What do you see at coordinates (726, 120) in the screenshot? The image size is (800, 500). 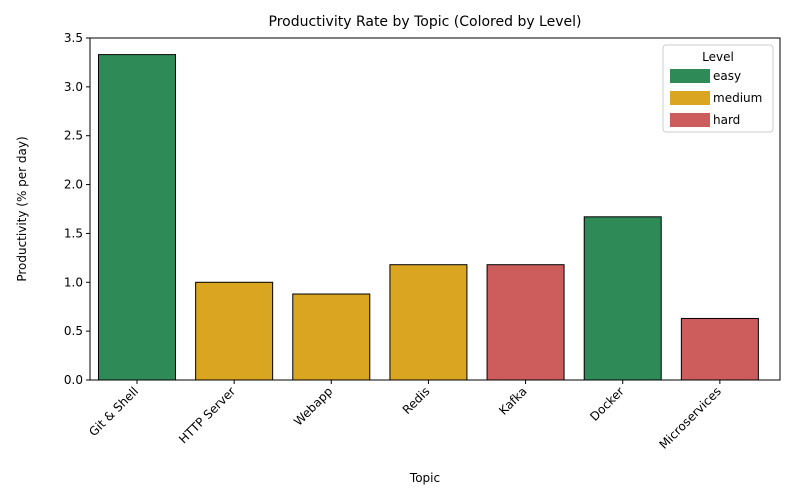 I see `legend-label-hard: hard` at bounding box center [726, 120].